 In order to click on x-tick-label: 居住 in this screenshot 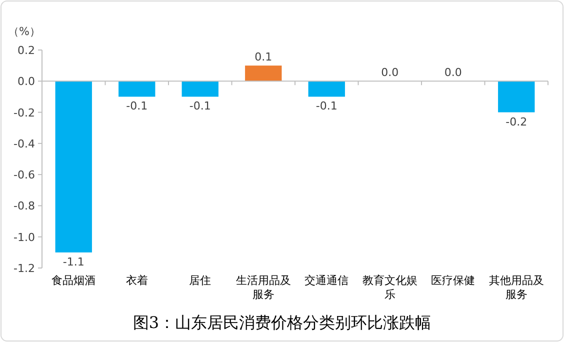, I will do `click(200, 280)`.